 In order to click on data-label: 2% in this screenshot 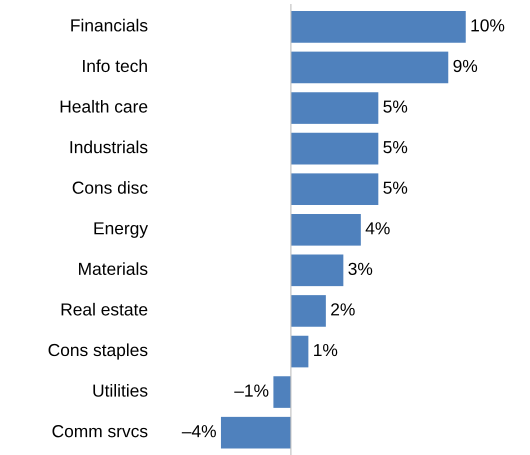, I will do `click(343, 309)`.